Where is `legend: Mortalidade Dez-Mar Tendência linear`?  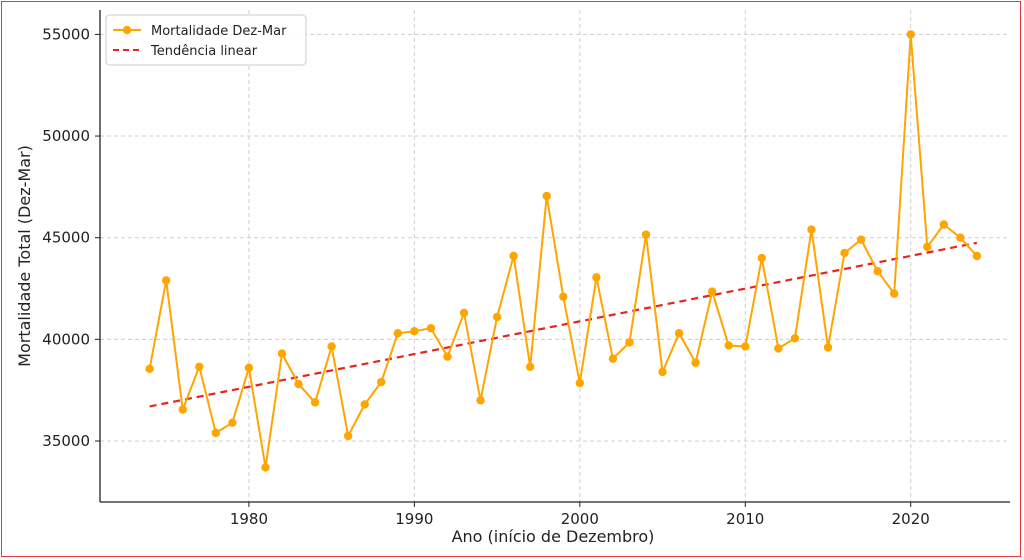
legend: Mortalidade Dez-Mar Tendência linear is located at coordinates (206, 40).